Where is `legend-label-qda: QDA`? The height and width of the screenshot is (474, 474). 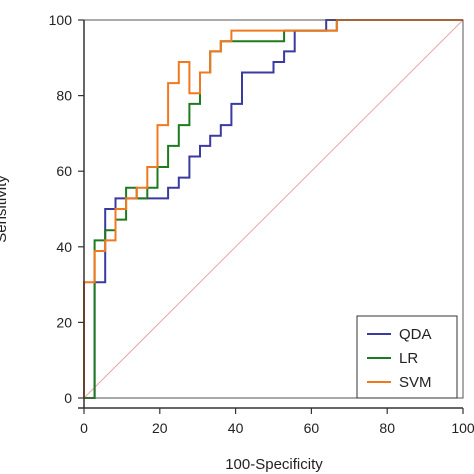
legend-label-qda: QDA is located at coordinates (415, 334).